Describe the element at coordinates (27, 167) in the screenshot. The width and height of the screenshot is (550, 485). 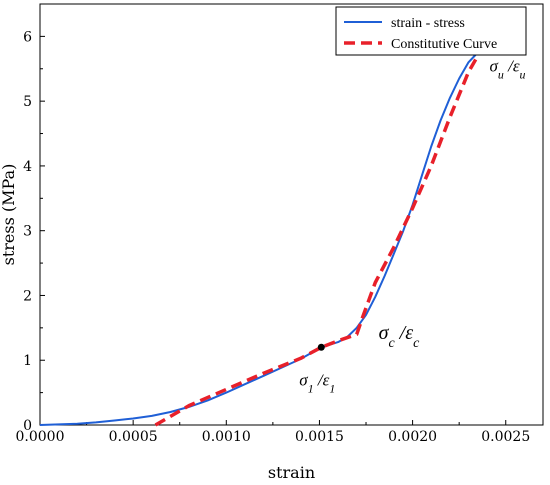
I see `y-tick-label: 4` at that location.